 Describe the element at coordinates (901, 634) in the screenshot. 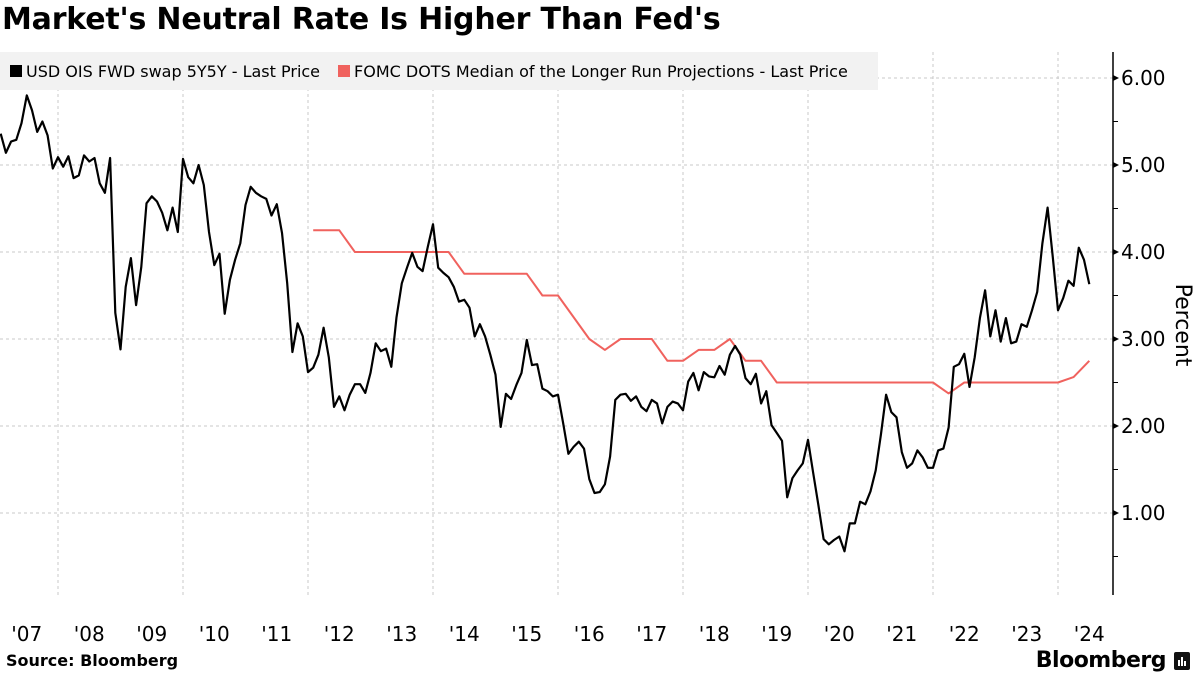

I see `x-tick-label: '21` at that location.